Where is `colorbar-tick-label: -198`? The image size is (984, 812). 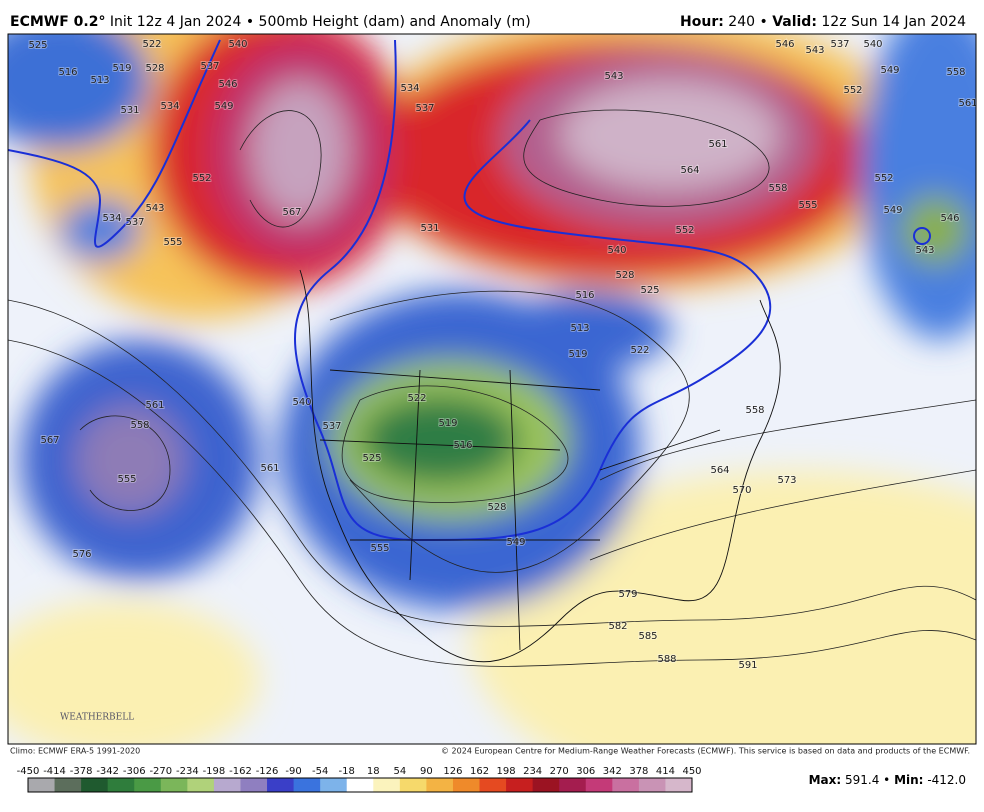 colorbar-tick-label: -198 is located at coordinates (214, 771).